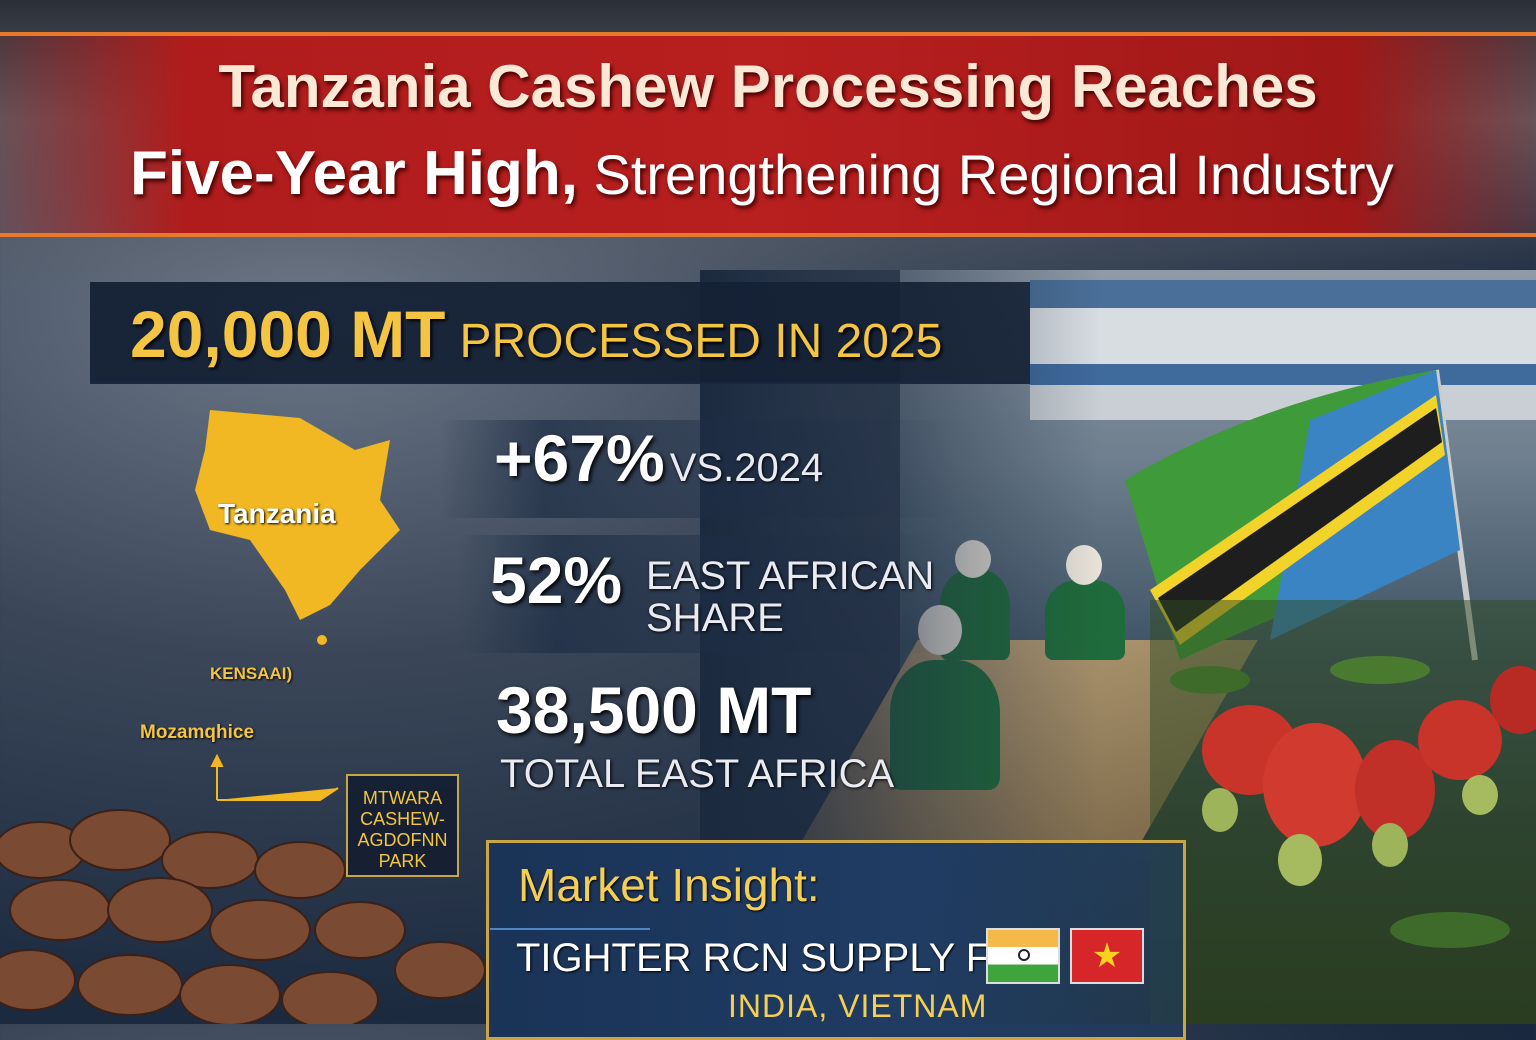 This screenshot has height=1040, width=1536. Describe the element at coordinates (402, 861) in the screenshot. I see `callout-line: PARK` at that location.